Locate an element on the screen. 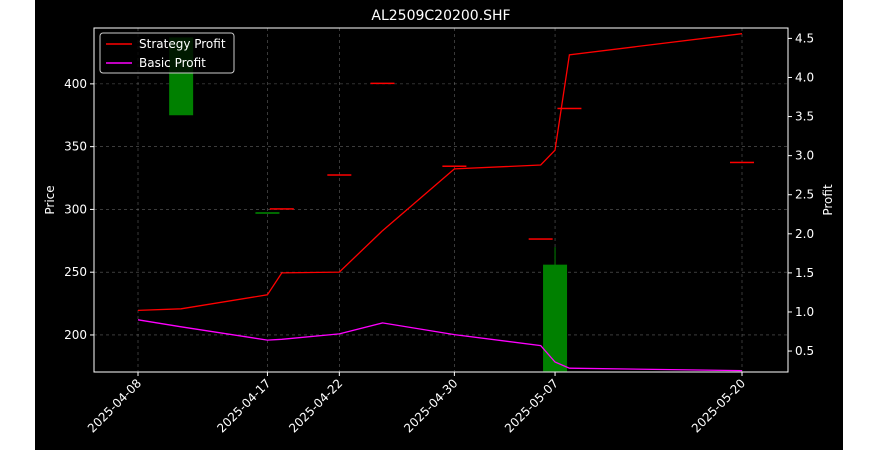  y2-tick-label: 2.5 is located at coordinates (804, 195).